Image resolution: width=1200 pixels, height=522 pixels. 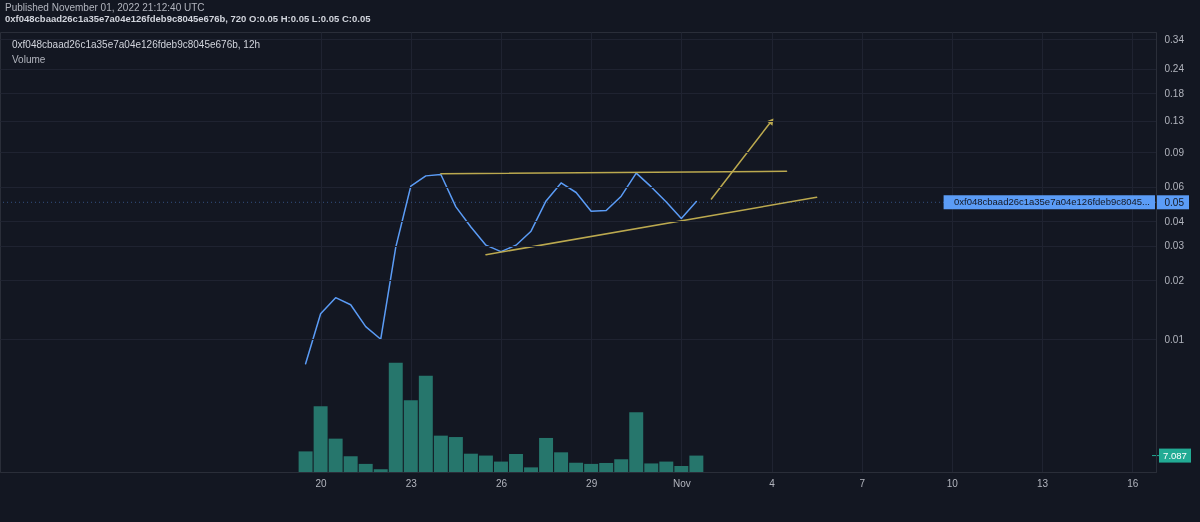 What do you see at coordinates (1174, 152) in the screenshot?
I see `y-tick-label: 0.09` at bounding box center [1174, 152].